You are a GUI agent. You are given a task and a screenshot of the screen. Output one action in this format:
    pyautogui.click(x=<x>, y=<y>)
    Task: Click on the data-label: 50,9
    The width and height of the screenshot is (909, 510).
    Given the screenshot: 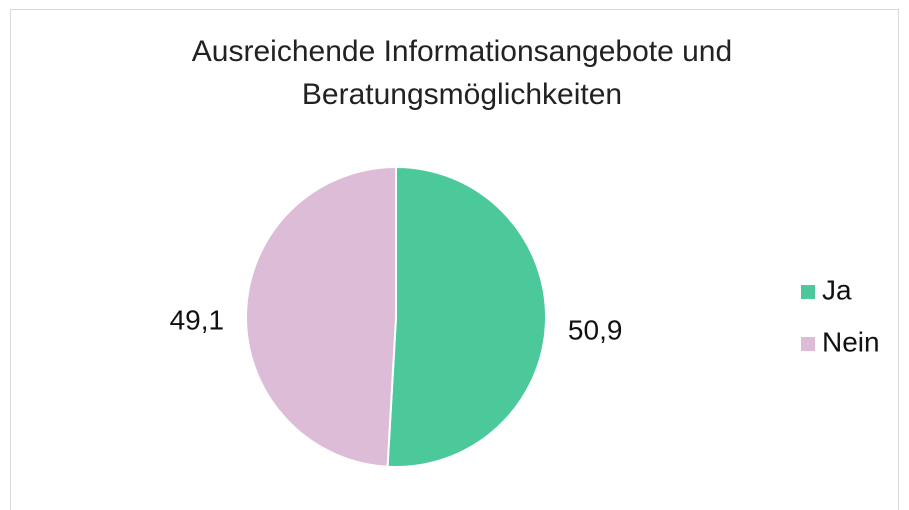 What is the action you would take?
    pyautogui.click(x=595, y=329)
    